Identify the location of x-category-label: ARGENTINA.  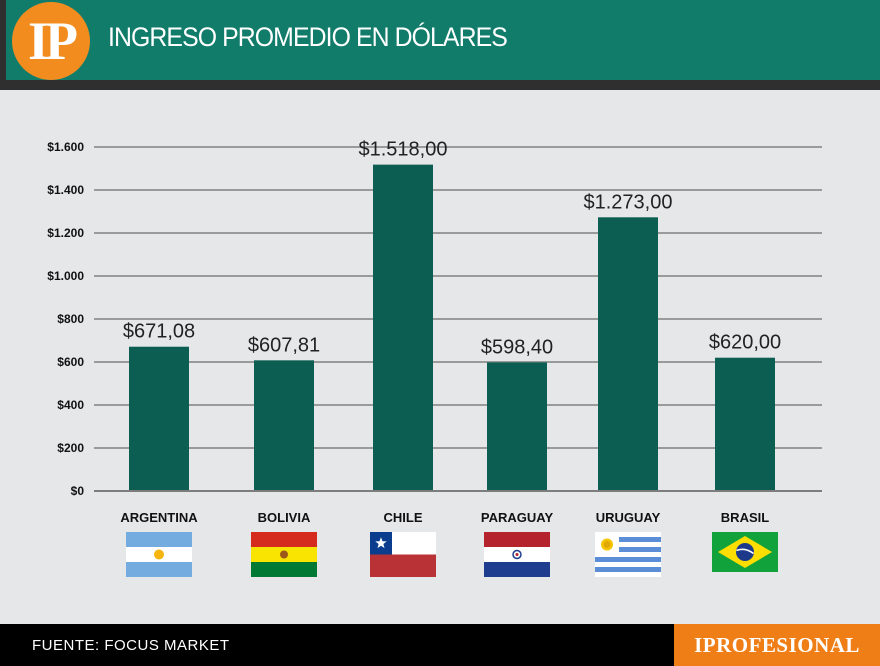
(159, 517).